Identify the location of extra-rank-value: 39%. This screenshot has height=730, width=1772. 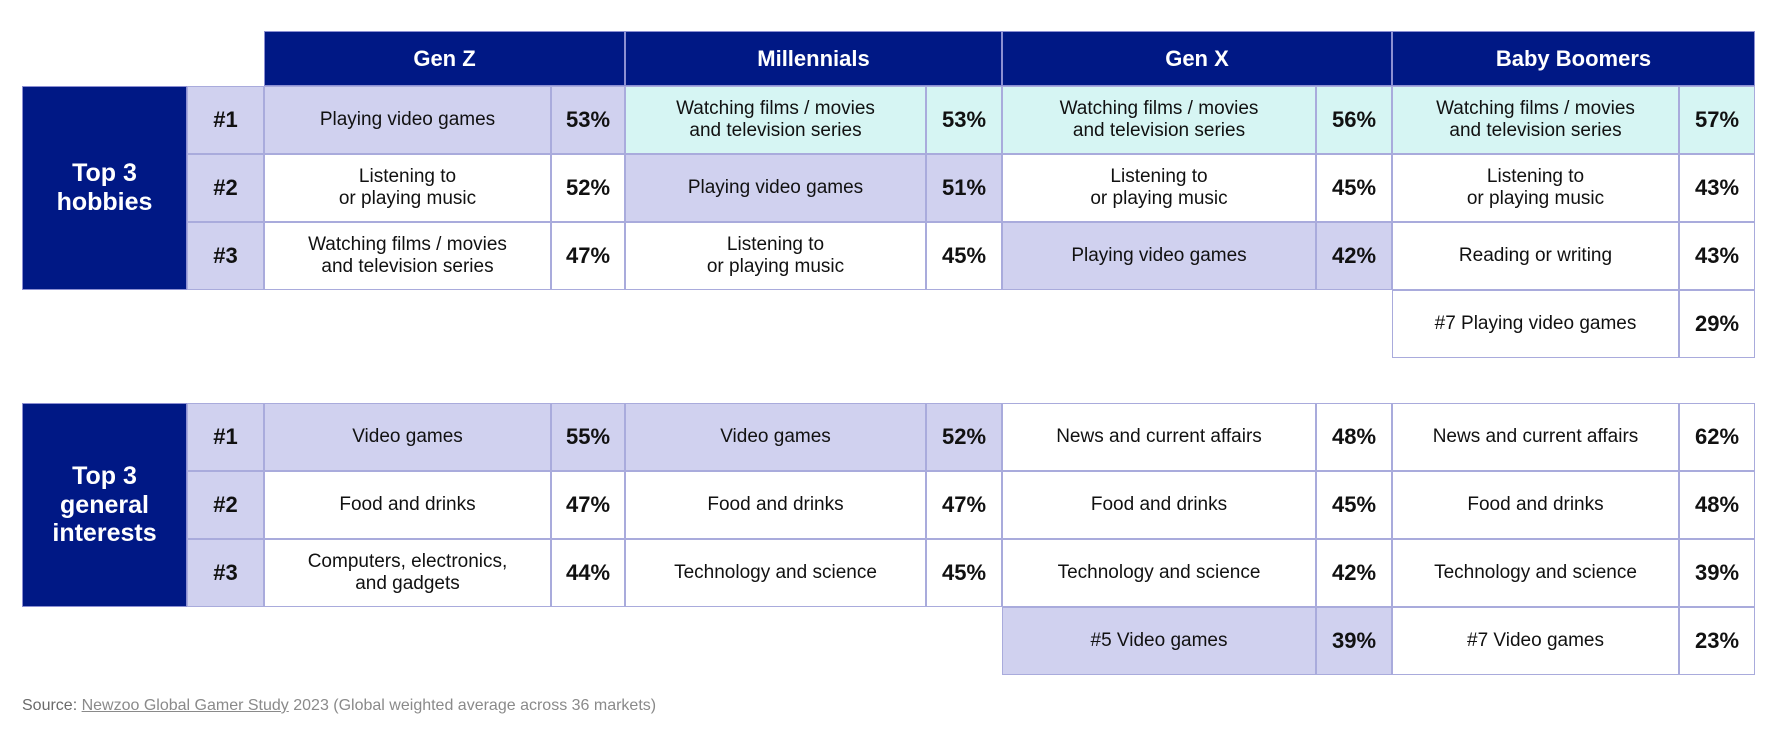
(1354, 641).